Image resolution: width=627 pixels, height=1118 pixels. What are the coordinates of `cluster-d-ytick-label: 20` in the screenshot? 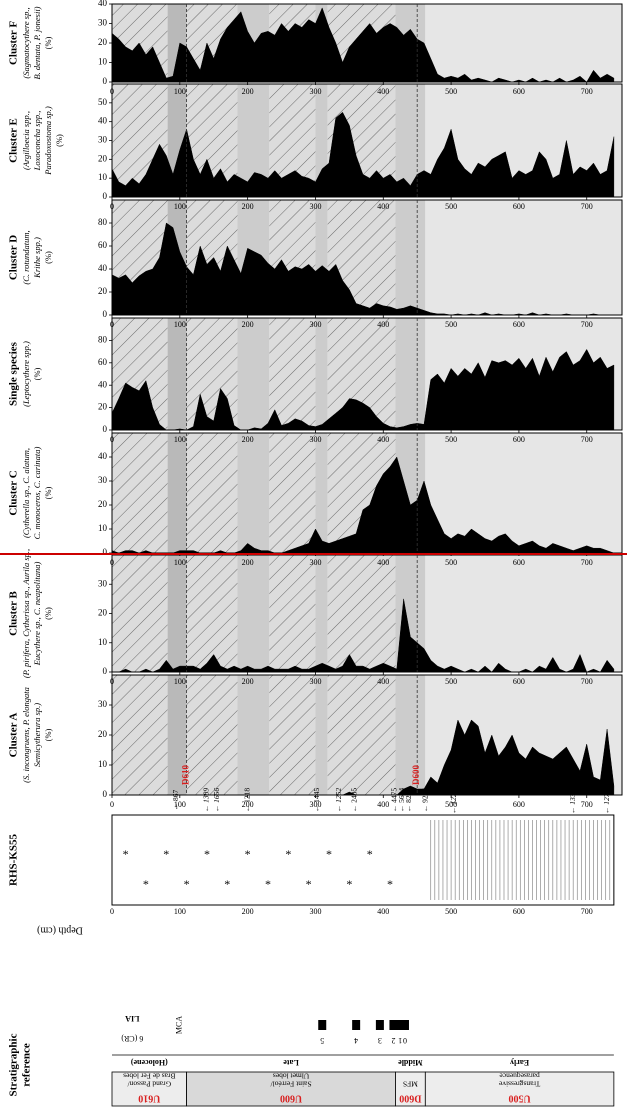 It's located at (103, 291).